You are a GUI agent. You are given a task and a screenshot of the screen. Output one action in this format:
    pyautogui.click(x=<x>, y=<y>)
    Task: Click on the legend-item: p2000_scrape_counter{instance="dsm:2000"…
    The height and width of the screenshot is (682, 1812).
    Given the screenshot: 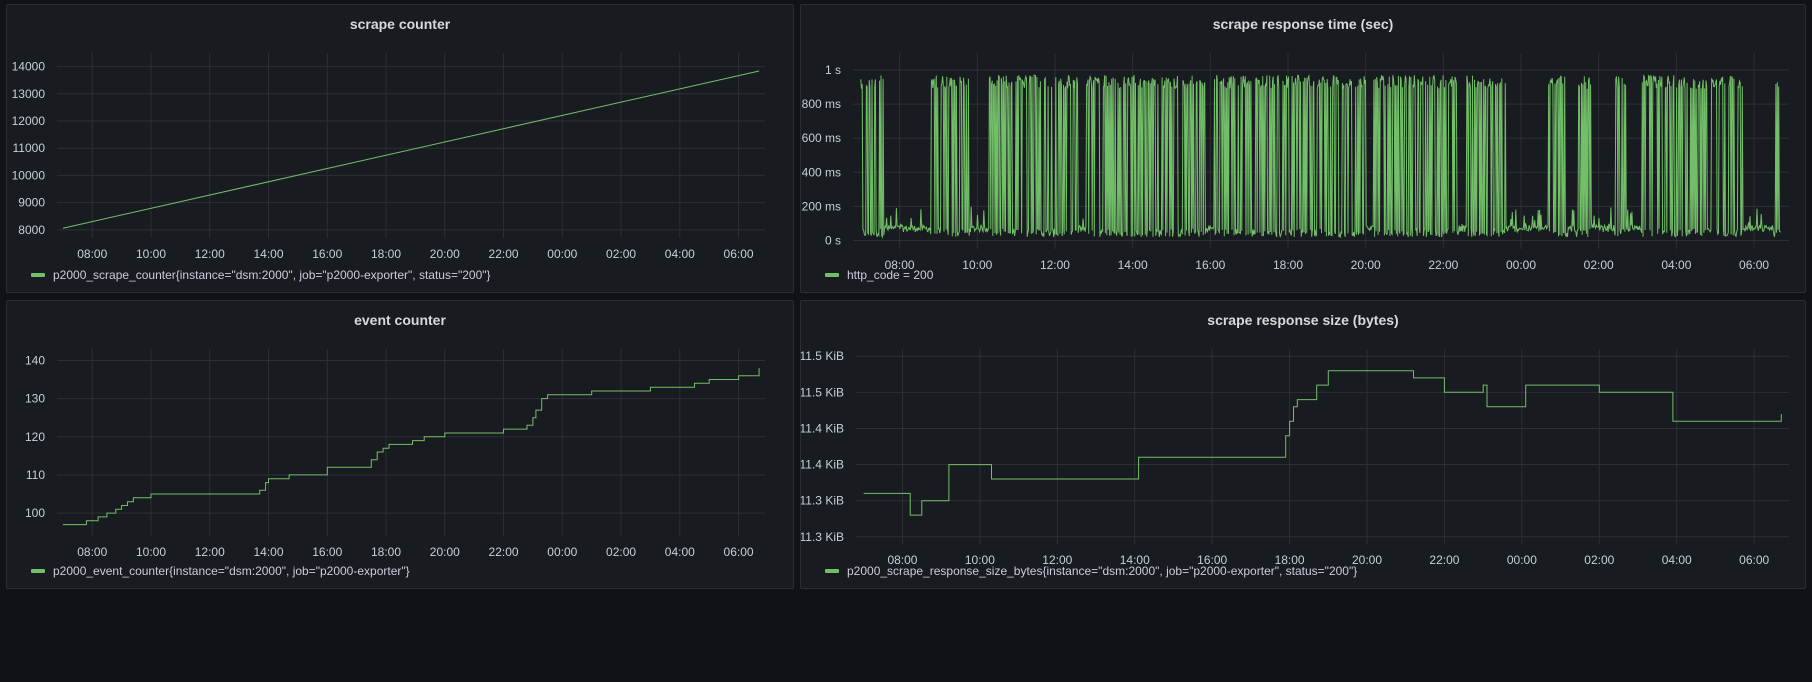 What is the action you would take?
    pyautogui.click(x=261, y=275)
    